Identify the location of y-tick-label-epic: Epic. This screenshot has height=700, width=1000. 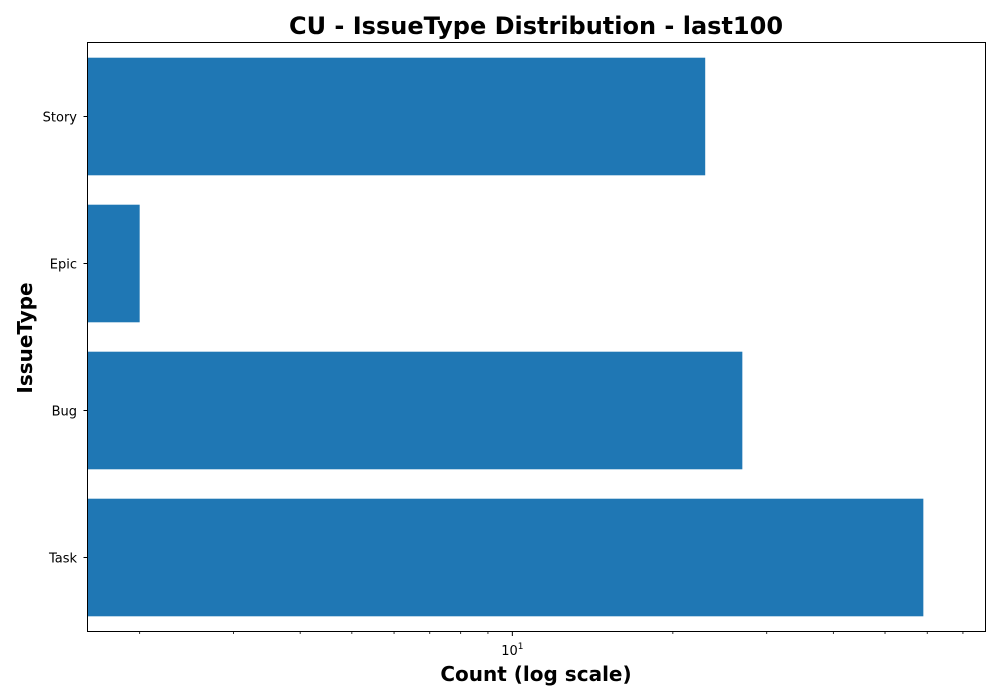
(63, 265).